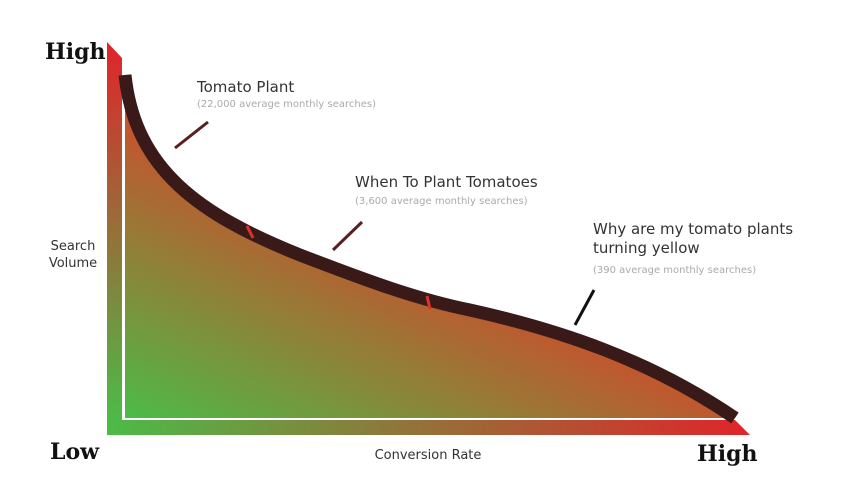 The height and width of the screenshot is (500, 845). Describe the element at coordinates (73, 263) in the screenshot. I see `y-title: Volume` at that location.